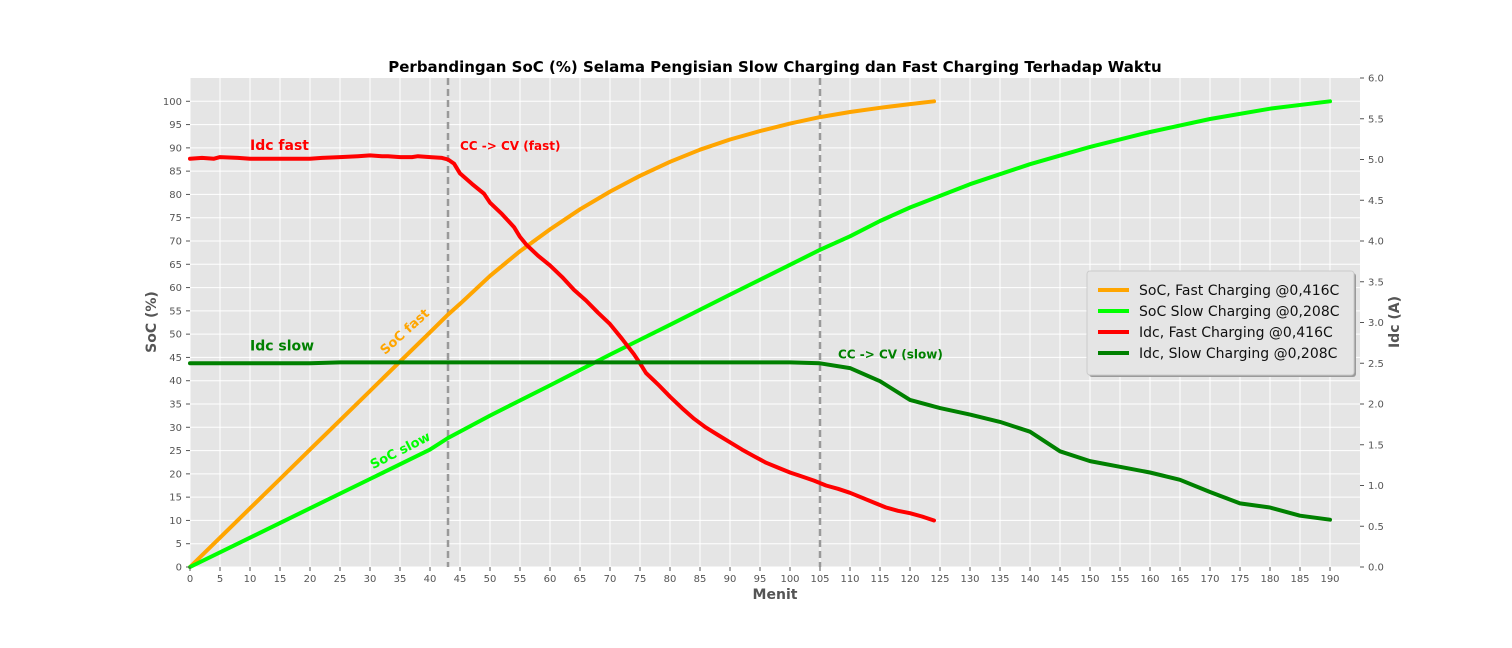  What do you see at coordinates (310, 579) in the screenshot?
I see `x-tick-label: 20` at bounding box center [310, 579].